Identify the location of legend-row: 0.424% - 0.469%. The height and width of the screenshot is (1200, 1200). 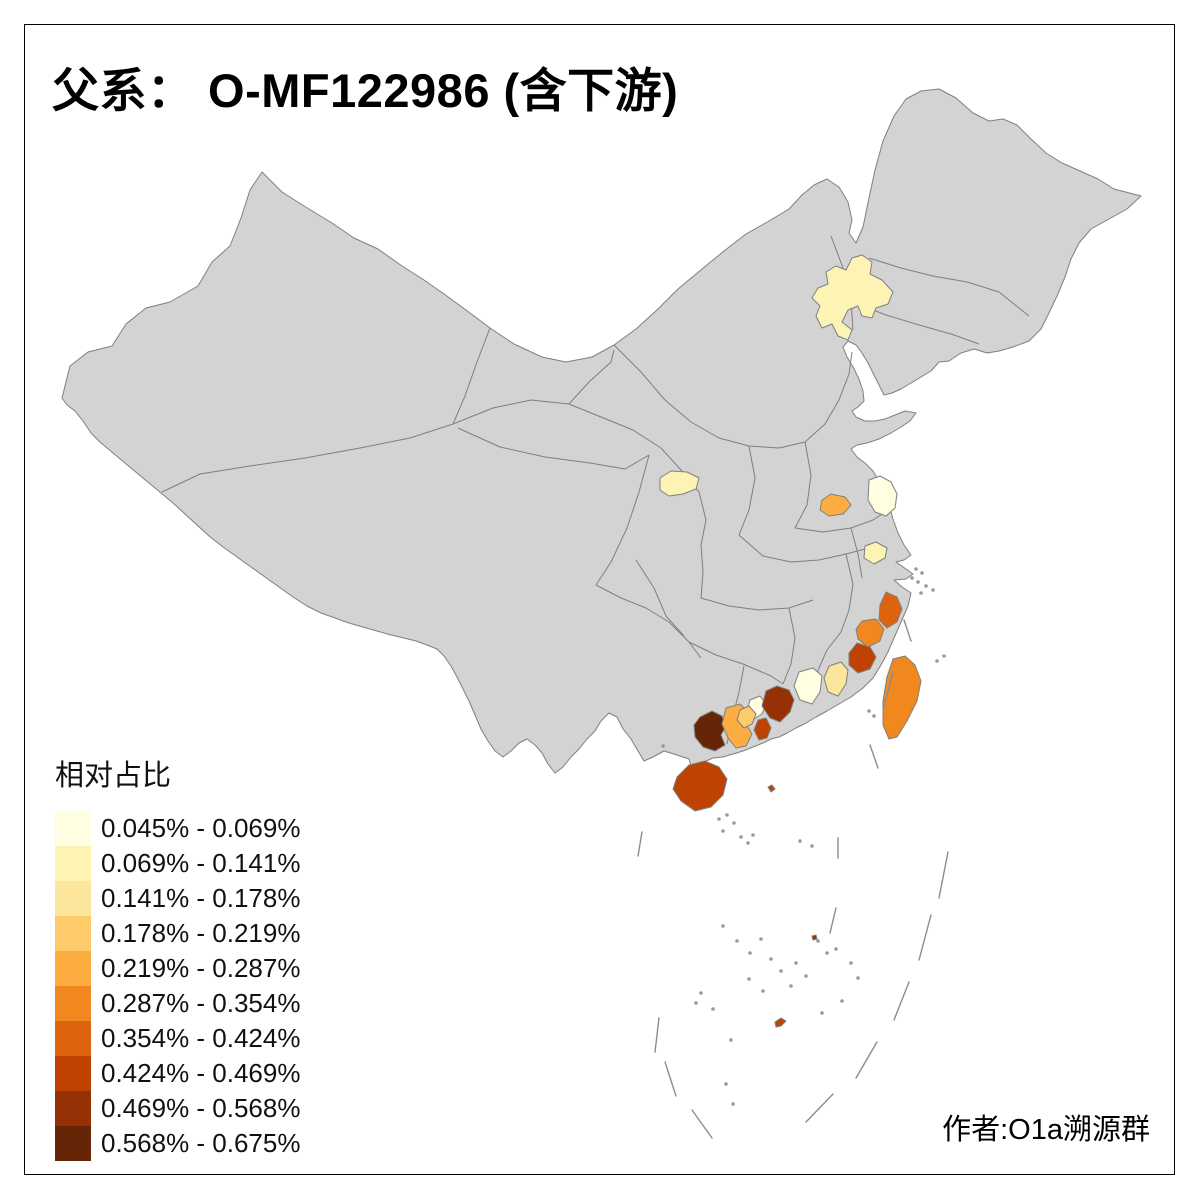
(177, 1073).